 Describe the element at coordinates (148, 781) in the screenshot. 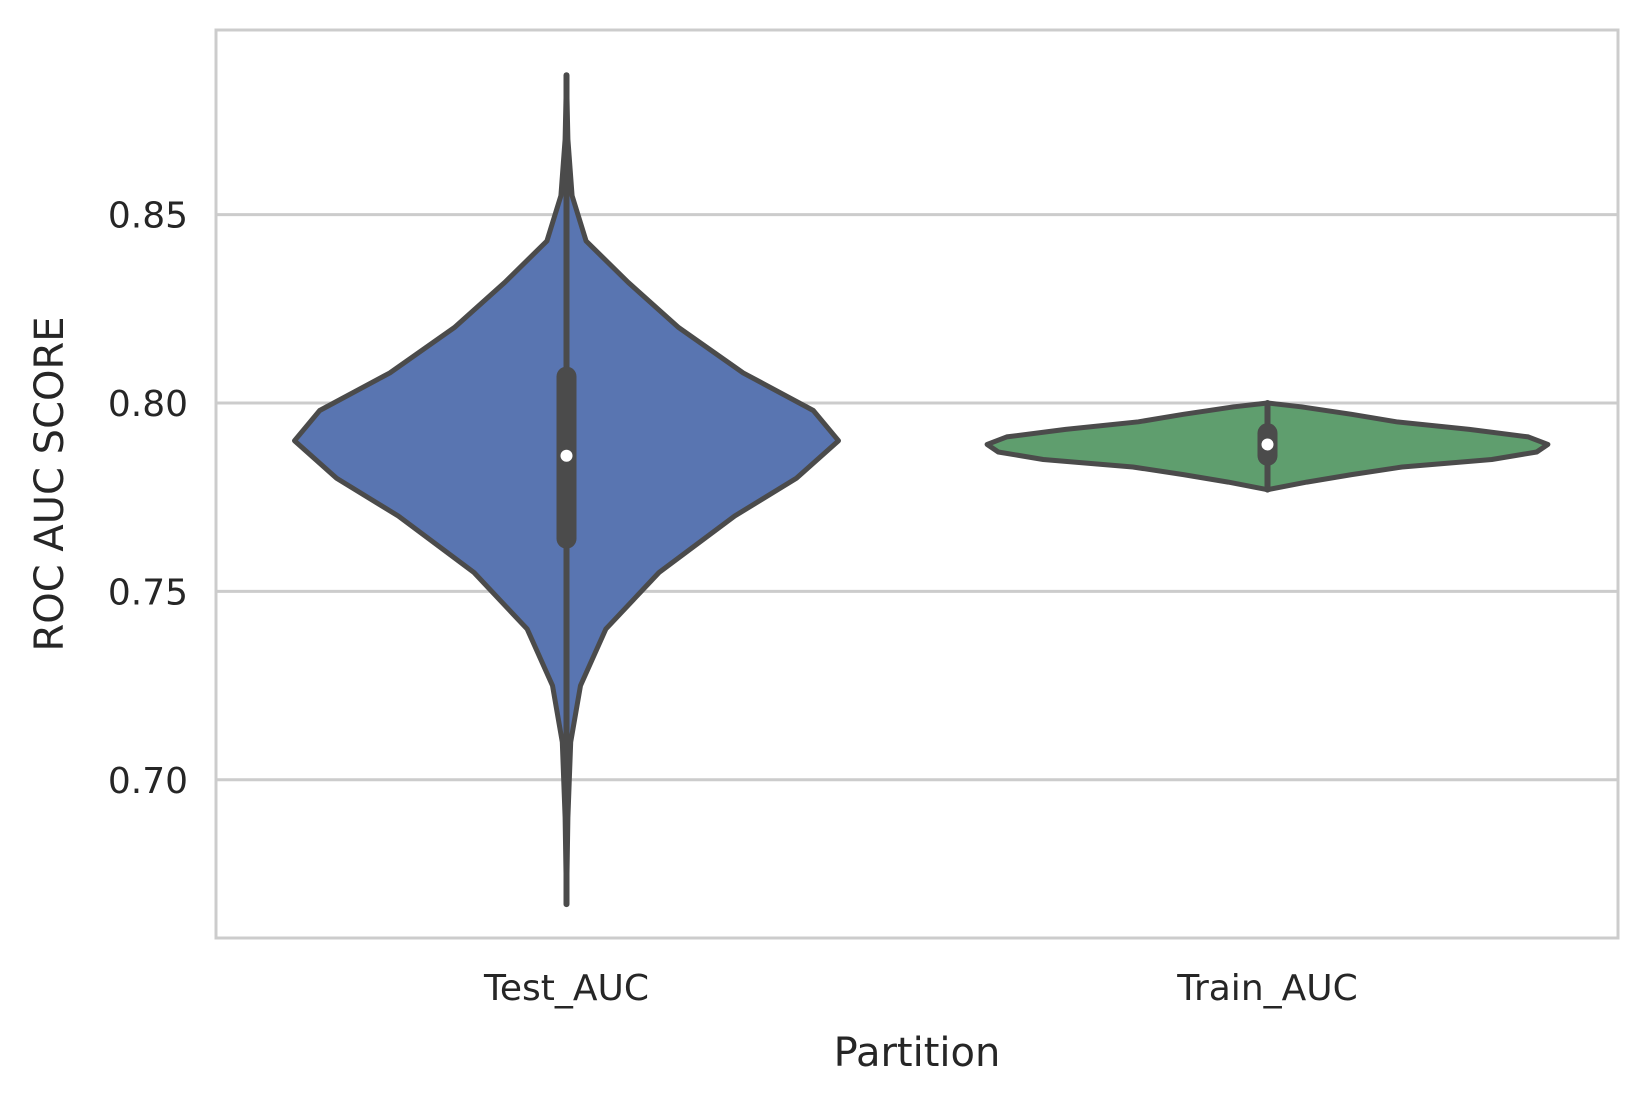

I see `y-tick-label: 0.70` at that location.